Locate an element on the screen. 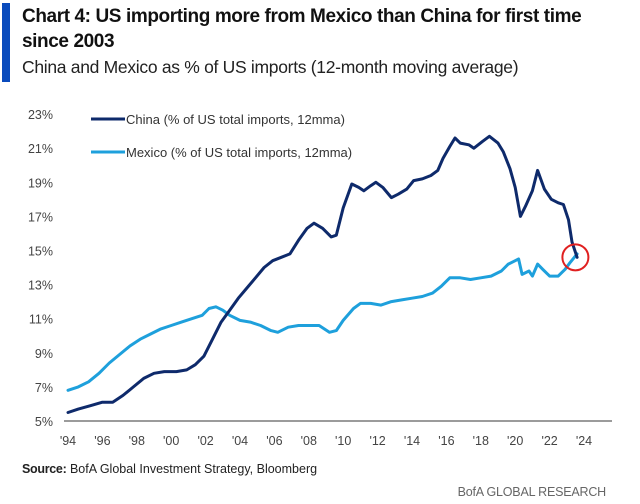  x-tick-label: '18 is located at coordinates (481, 441).